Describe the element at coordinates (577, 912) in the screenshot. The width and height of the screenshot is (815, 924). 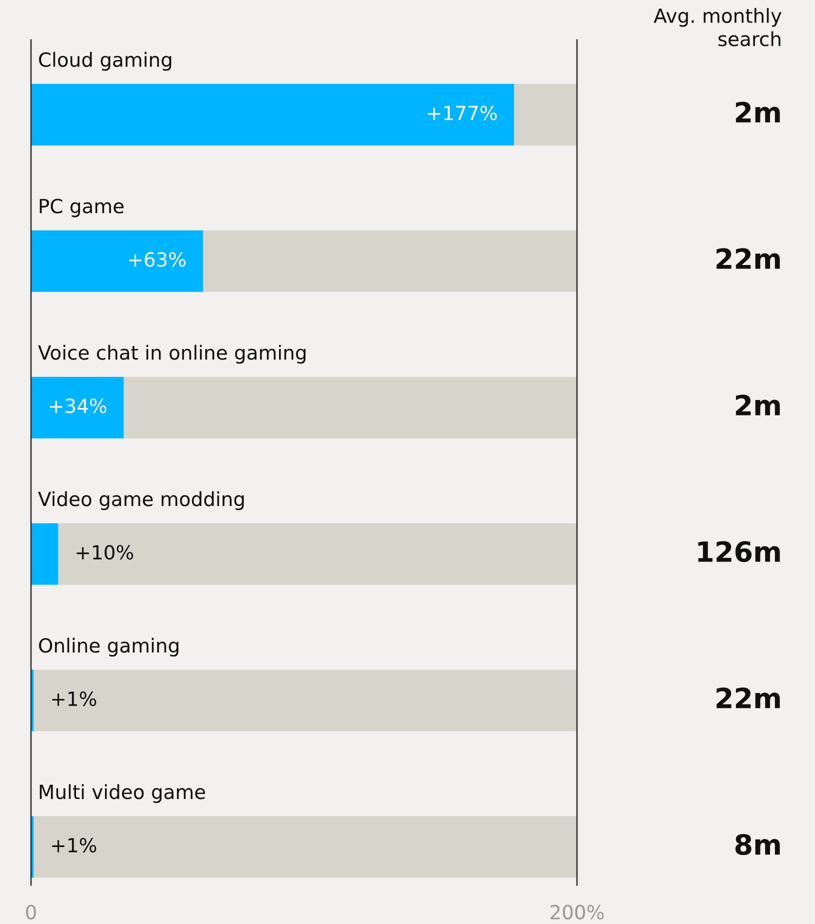
I see `x-tick-label: 200%` at that location.